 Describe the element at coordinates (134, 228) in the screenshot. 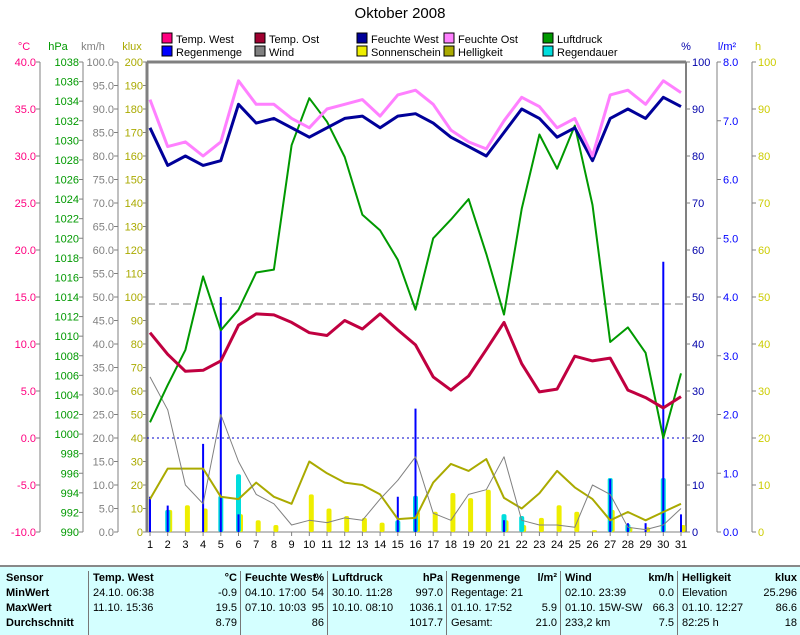

I see `axis-tick-label-light: 130` at that location.